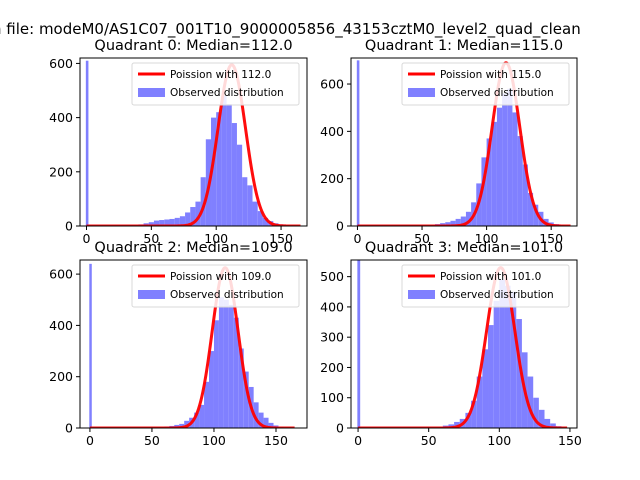 This screenshot has width=640, height=480. I want to click on y-tick-label: 300, so click(332, 337).